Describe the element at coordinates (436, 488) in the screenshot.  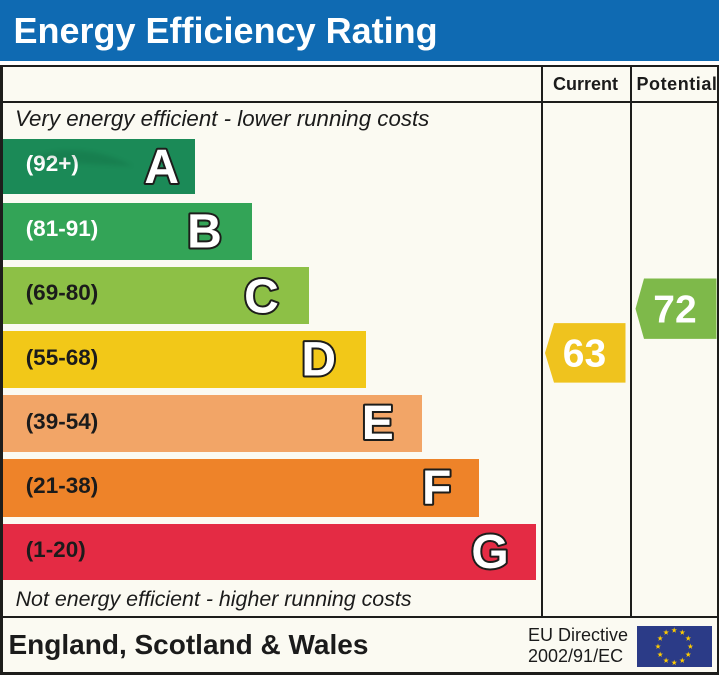
I see `svg-text: F` at that location.